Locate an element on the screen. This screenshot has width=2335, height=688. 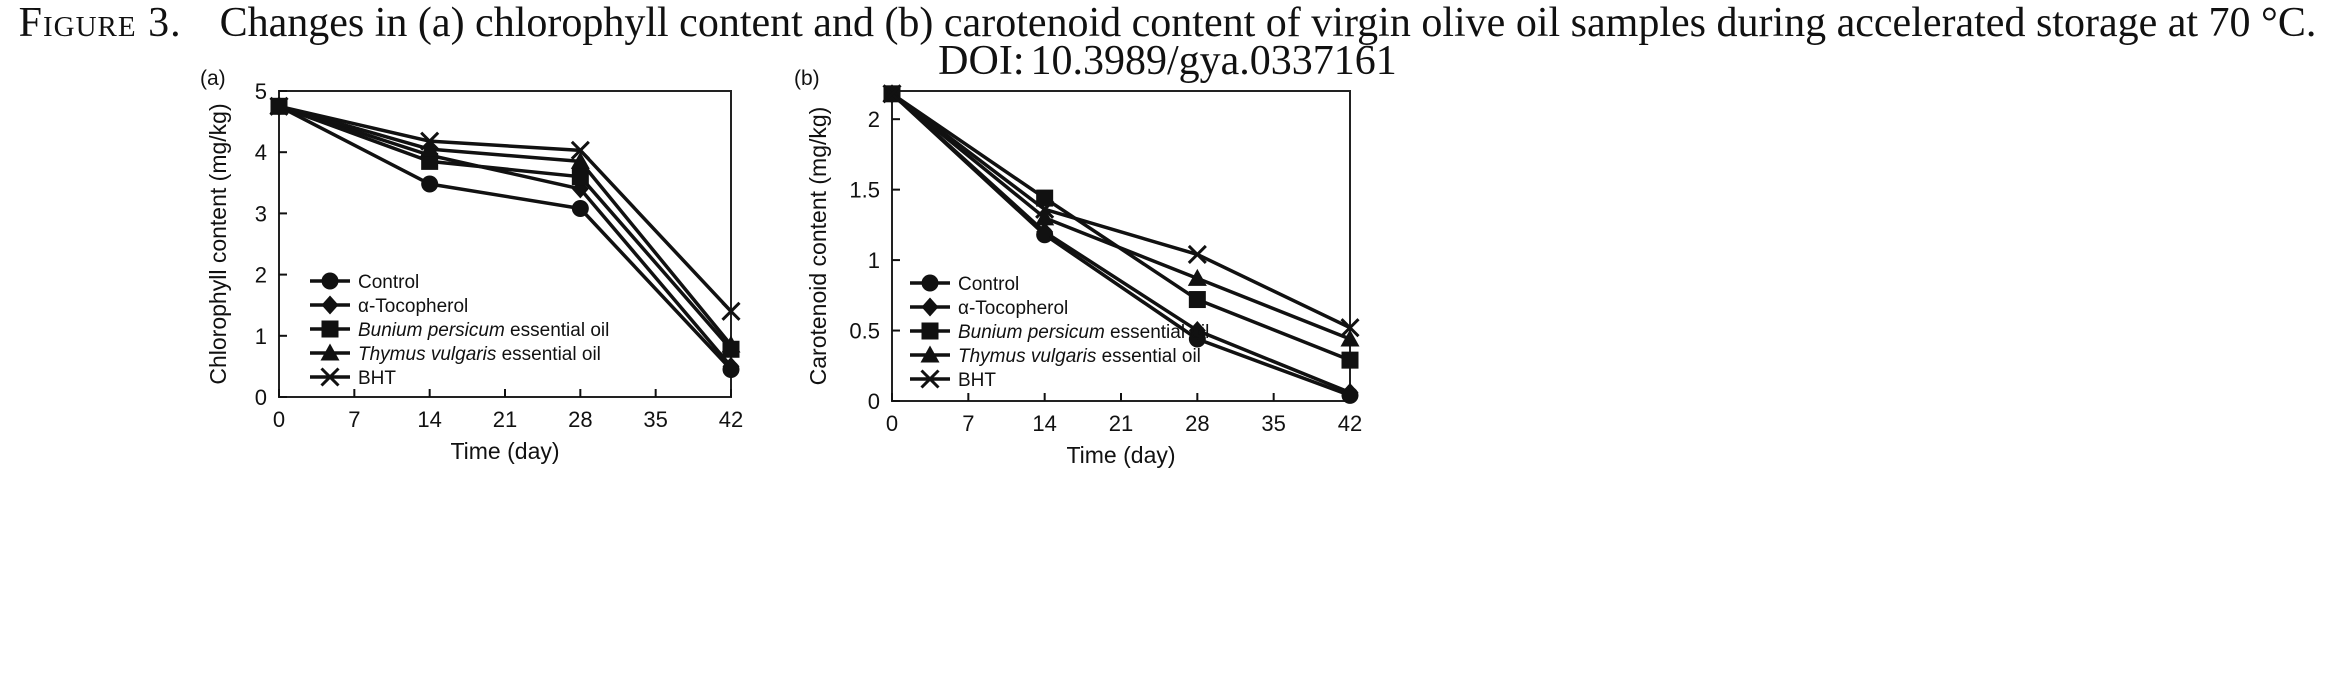
panel-label: (b) is located at coordinates (807, 78).